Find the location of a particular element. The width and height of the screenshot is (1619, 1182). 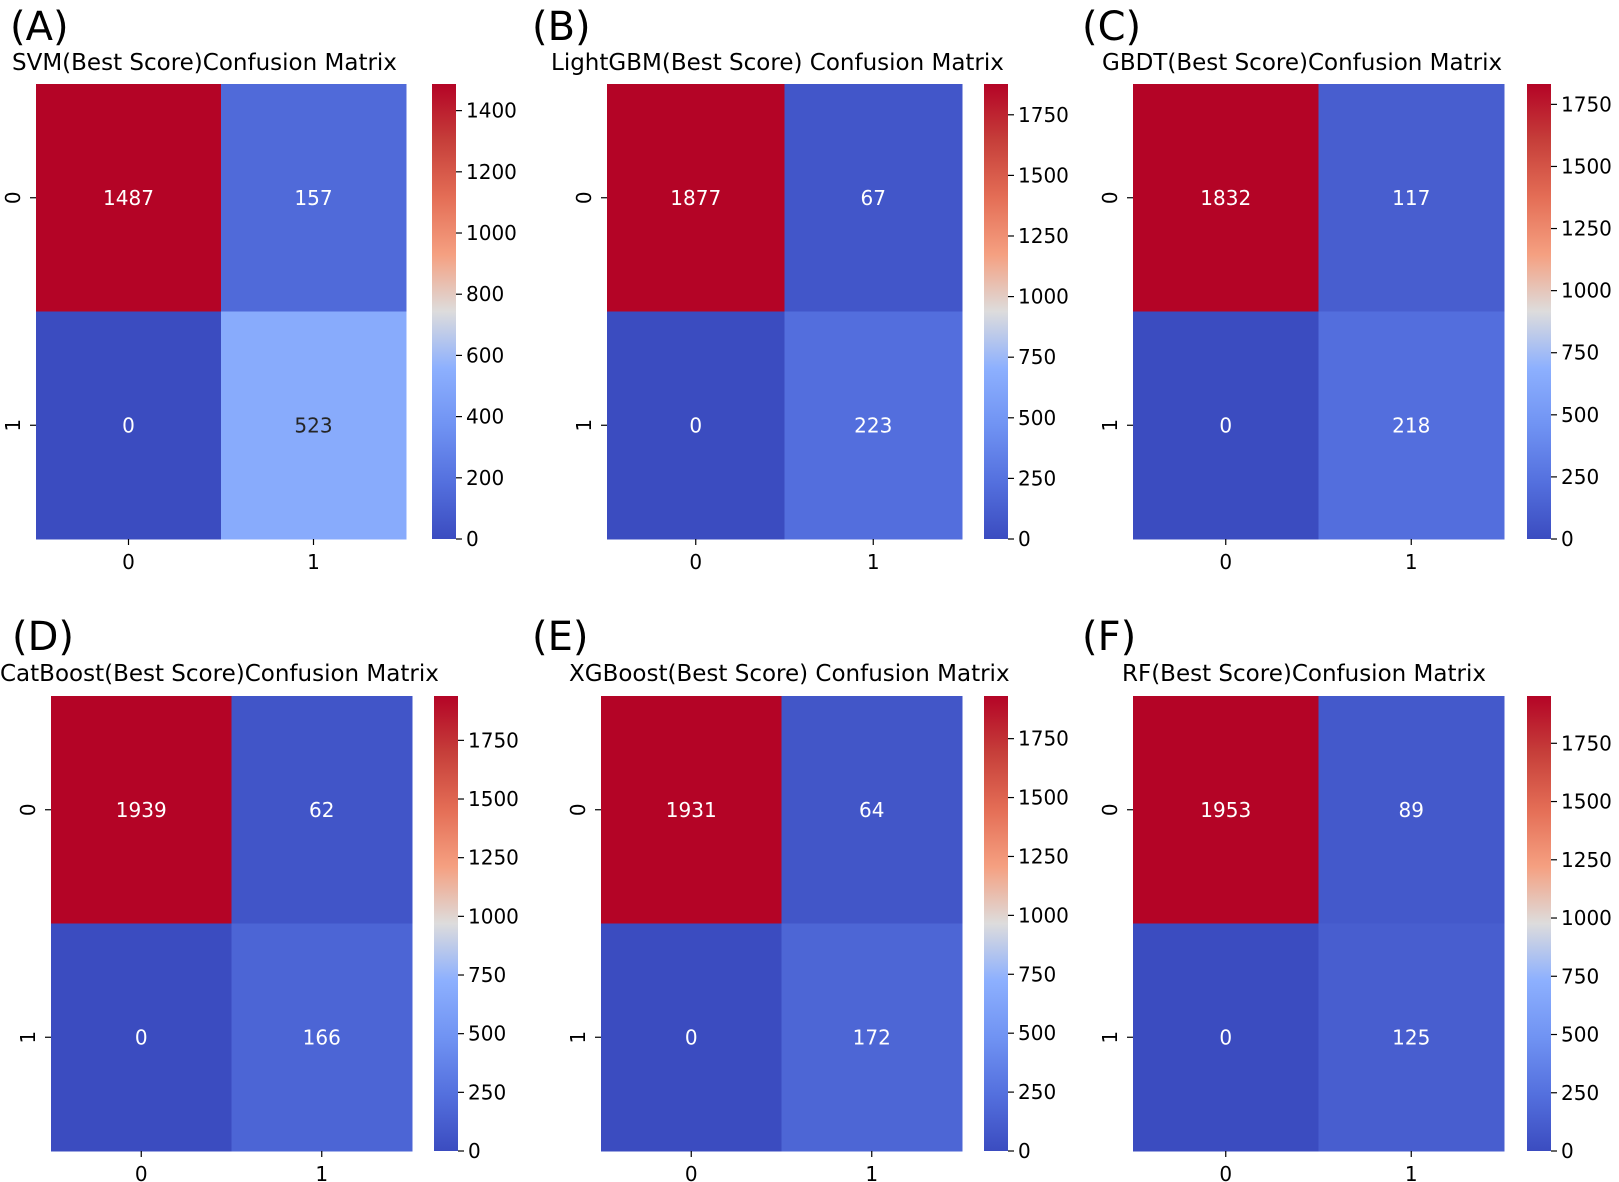

cell-value-label: 1877 is located at coordinates (695, 198).